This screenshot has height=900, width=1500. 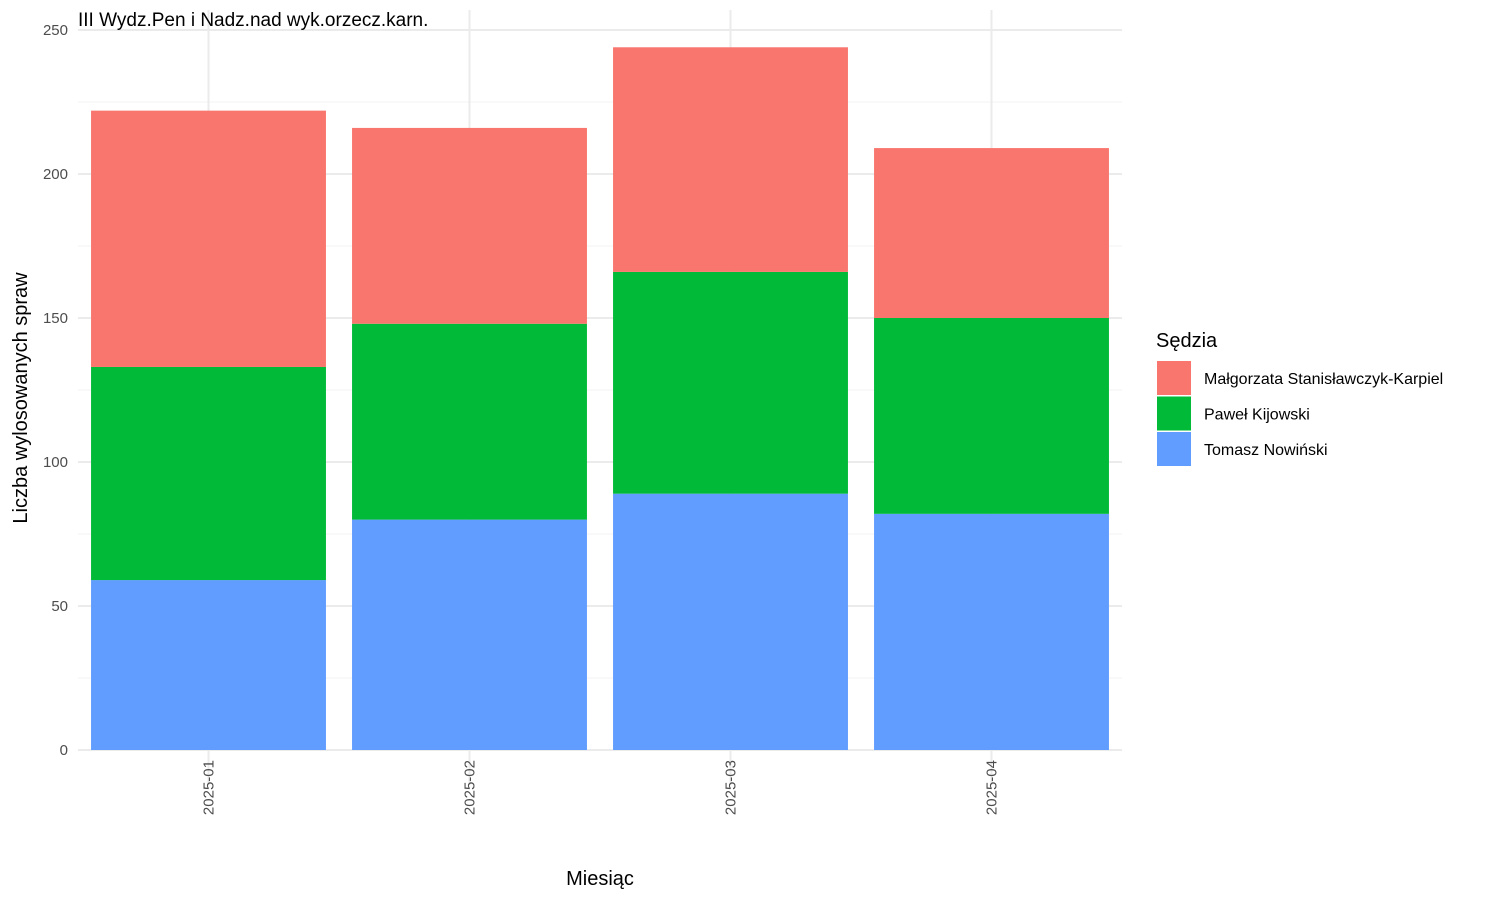 What do you see at coordinates (992, 787) in the screenshot?
I see `x-tick-label: 2025-04` at bounding box center [992, 787].